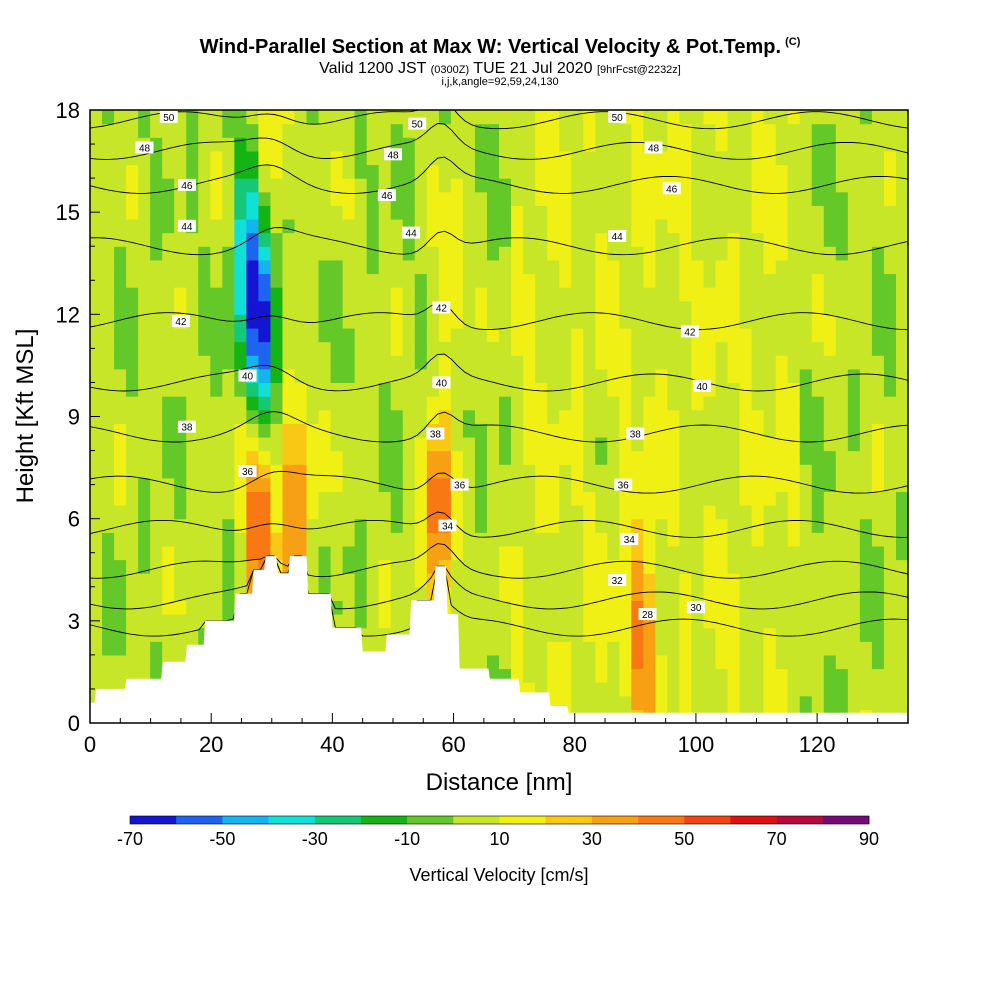 The image size is (1000, 1000). I want to click on contour-label: 38, so click(187, 428).